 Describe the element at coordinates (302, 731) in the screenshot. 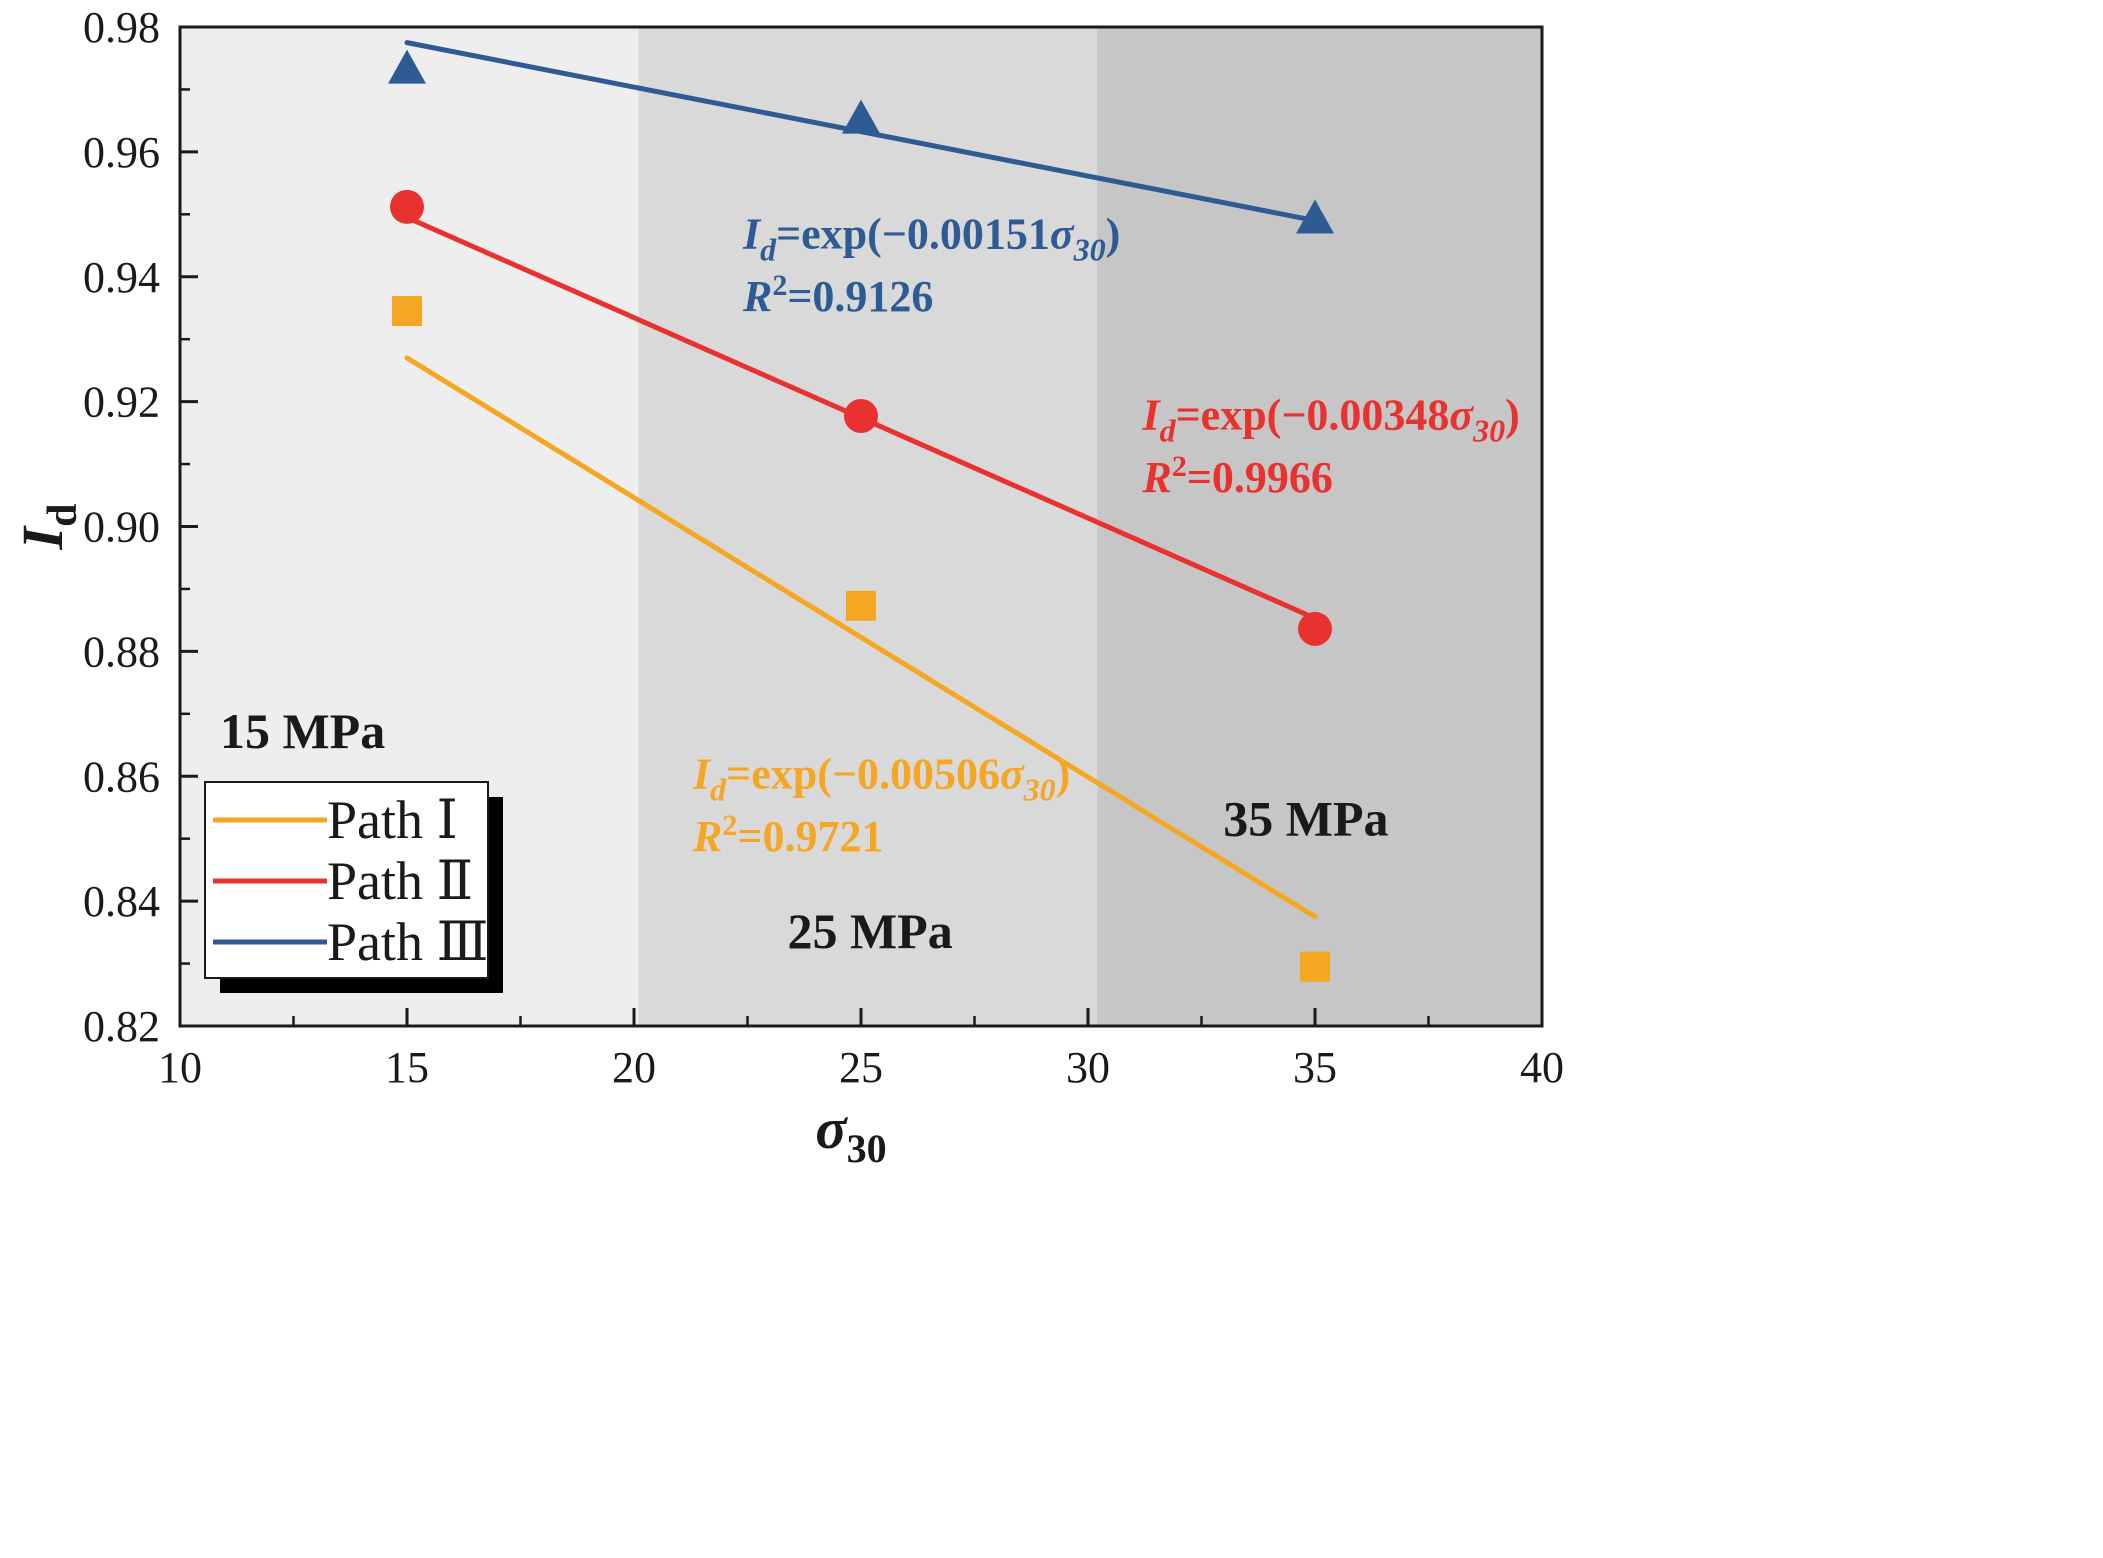

I see `region-label: 15 MPa` at that location.